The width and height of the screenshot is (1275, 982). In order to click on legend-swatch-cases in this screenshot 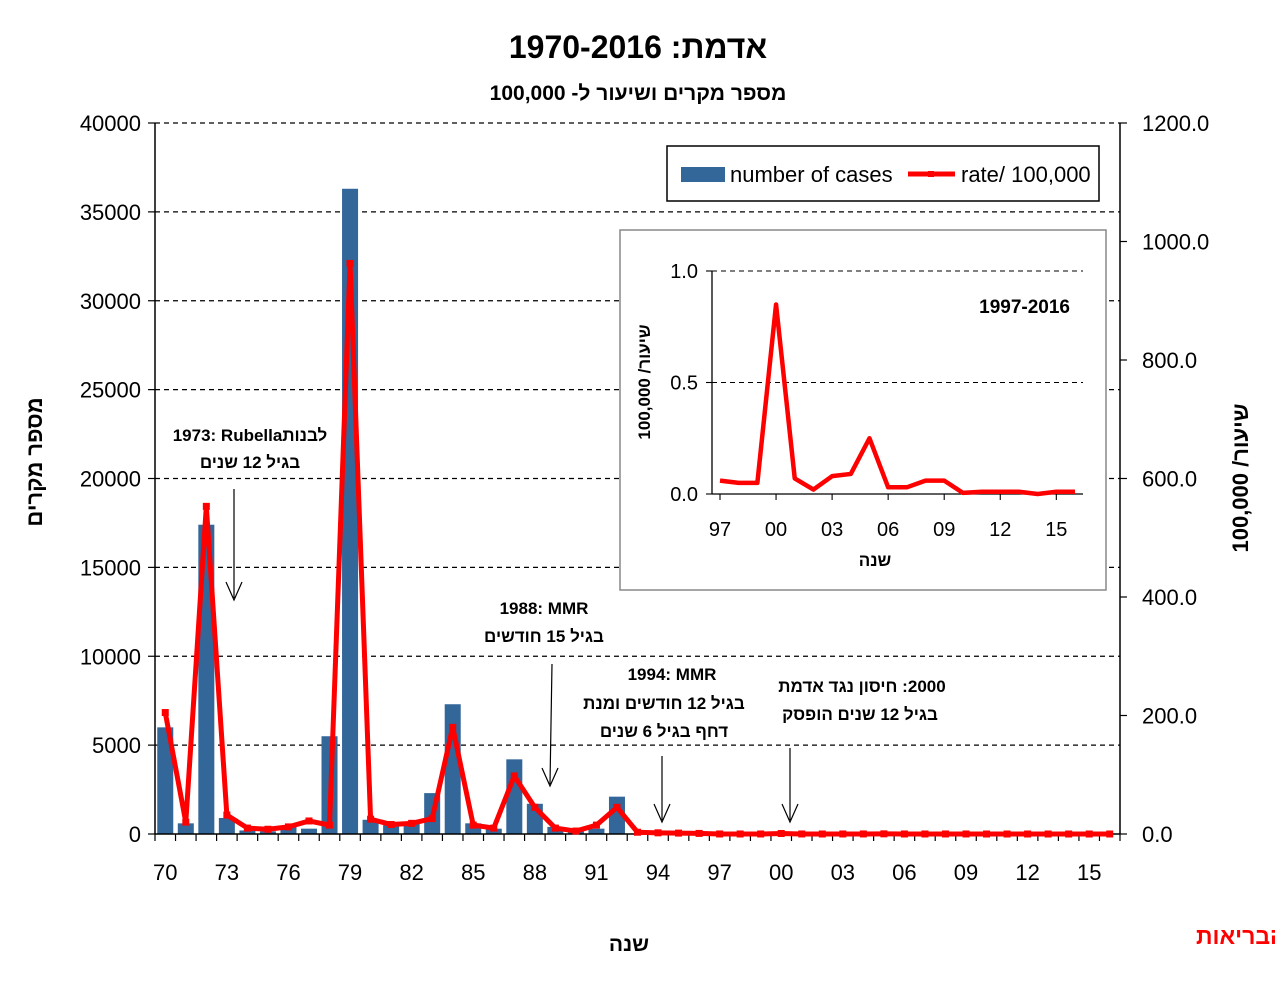, I will do `click(703, 174)`.